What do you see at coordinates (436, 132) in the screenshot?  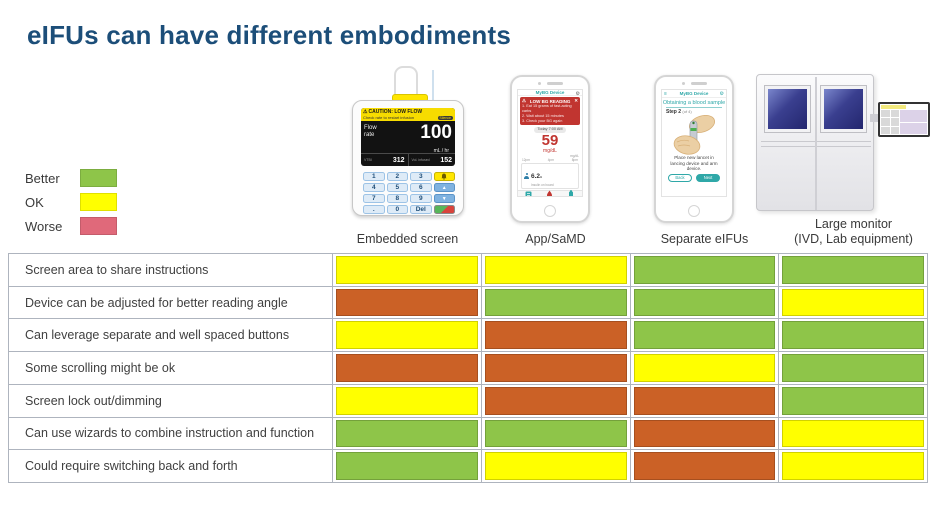 I see `flow-rate-value: 100` at bounding box center [436, 132].